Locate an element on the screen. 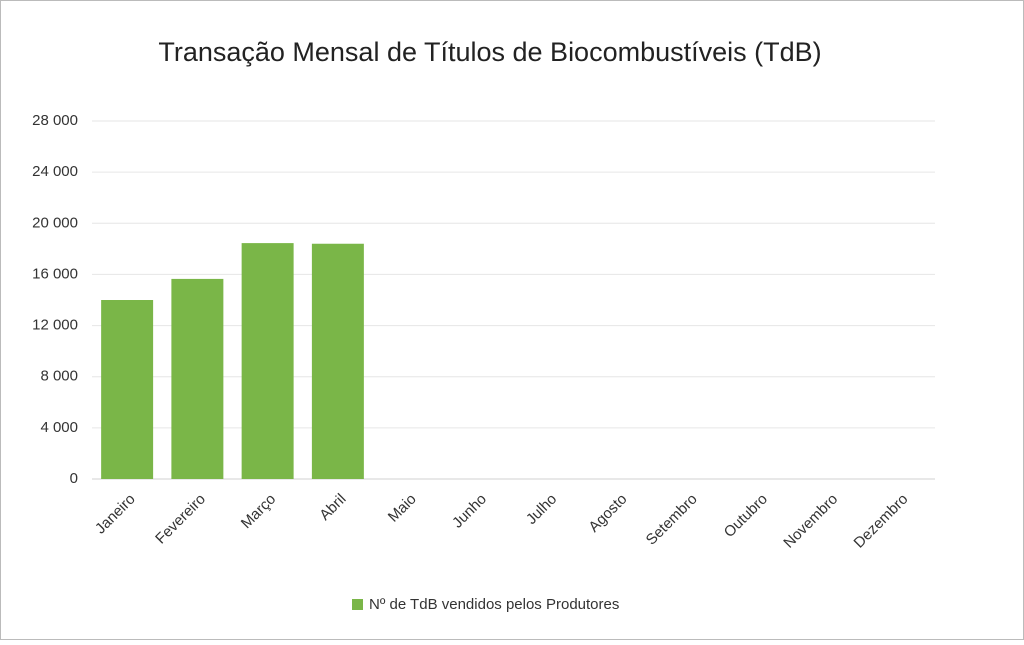  y-tick-label: 4 000 is located at coordinates (59, 427).